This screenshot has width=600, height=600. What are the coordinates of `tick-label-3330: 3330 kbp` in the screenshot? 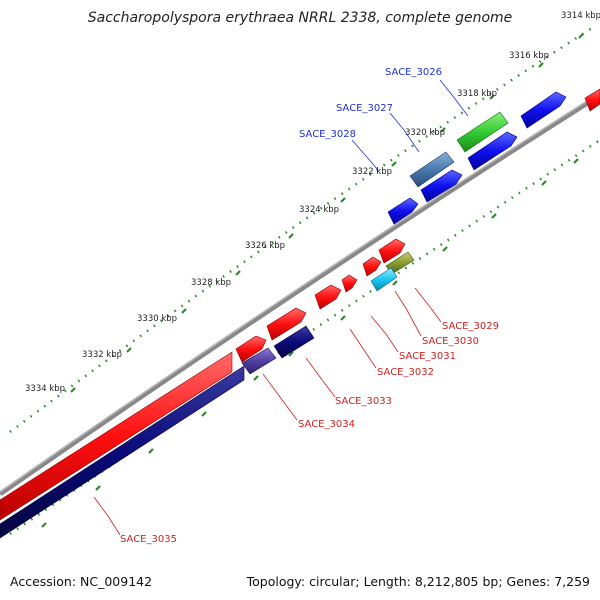 It's located at (157, 319).